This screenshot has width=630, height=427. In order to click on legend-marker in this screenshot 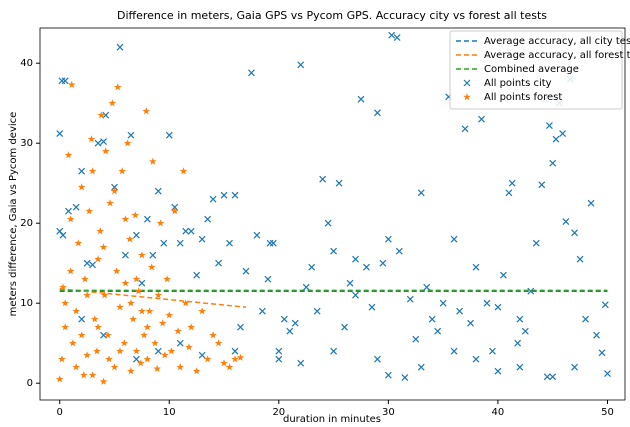, I will do `click(467, 97)`.